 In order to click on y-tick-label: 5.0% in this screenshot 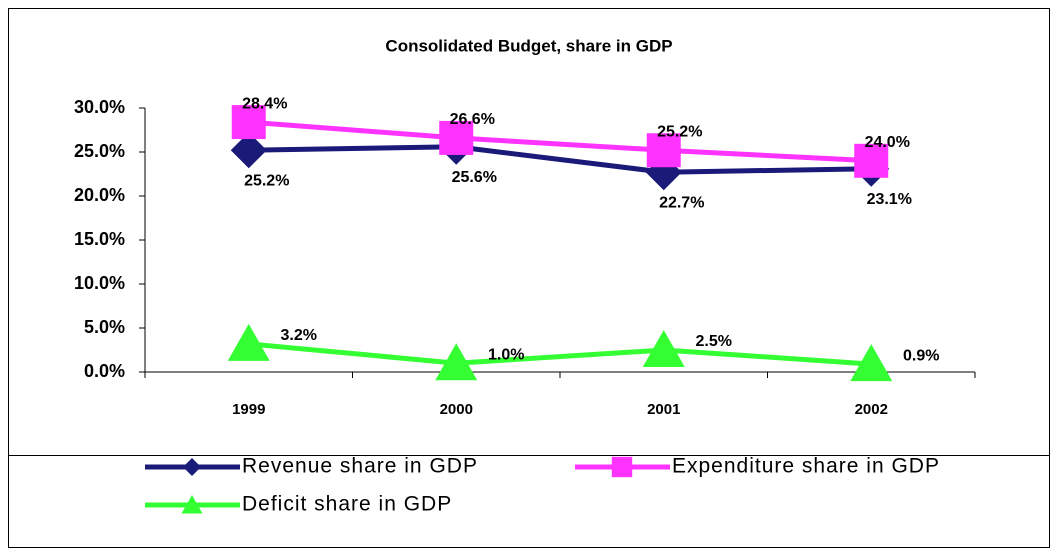, I will do `click(104, 327)`.